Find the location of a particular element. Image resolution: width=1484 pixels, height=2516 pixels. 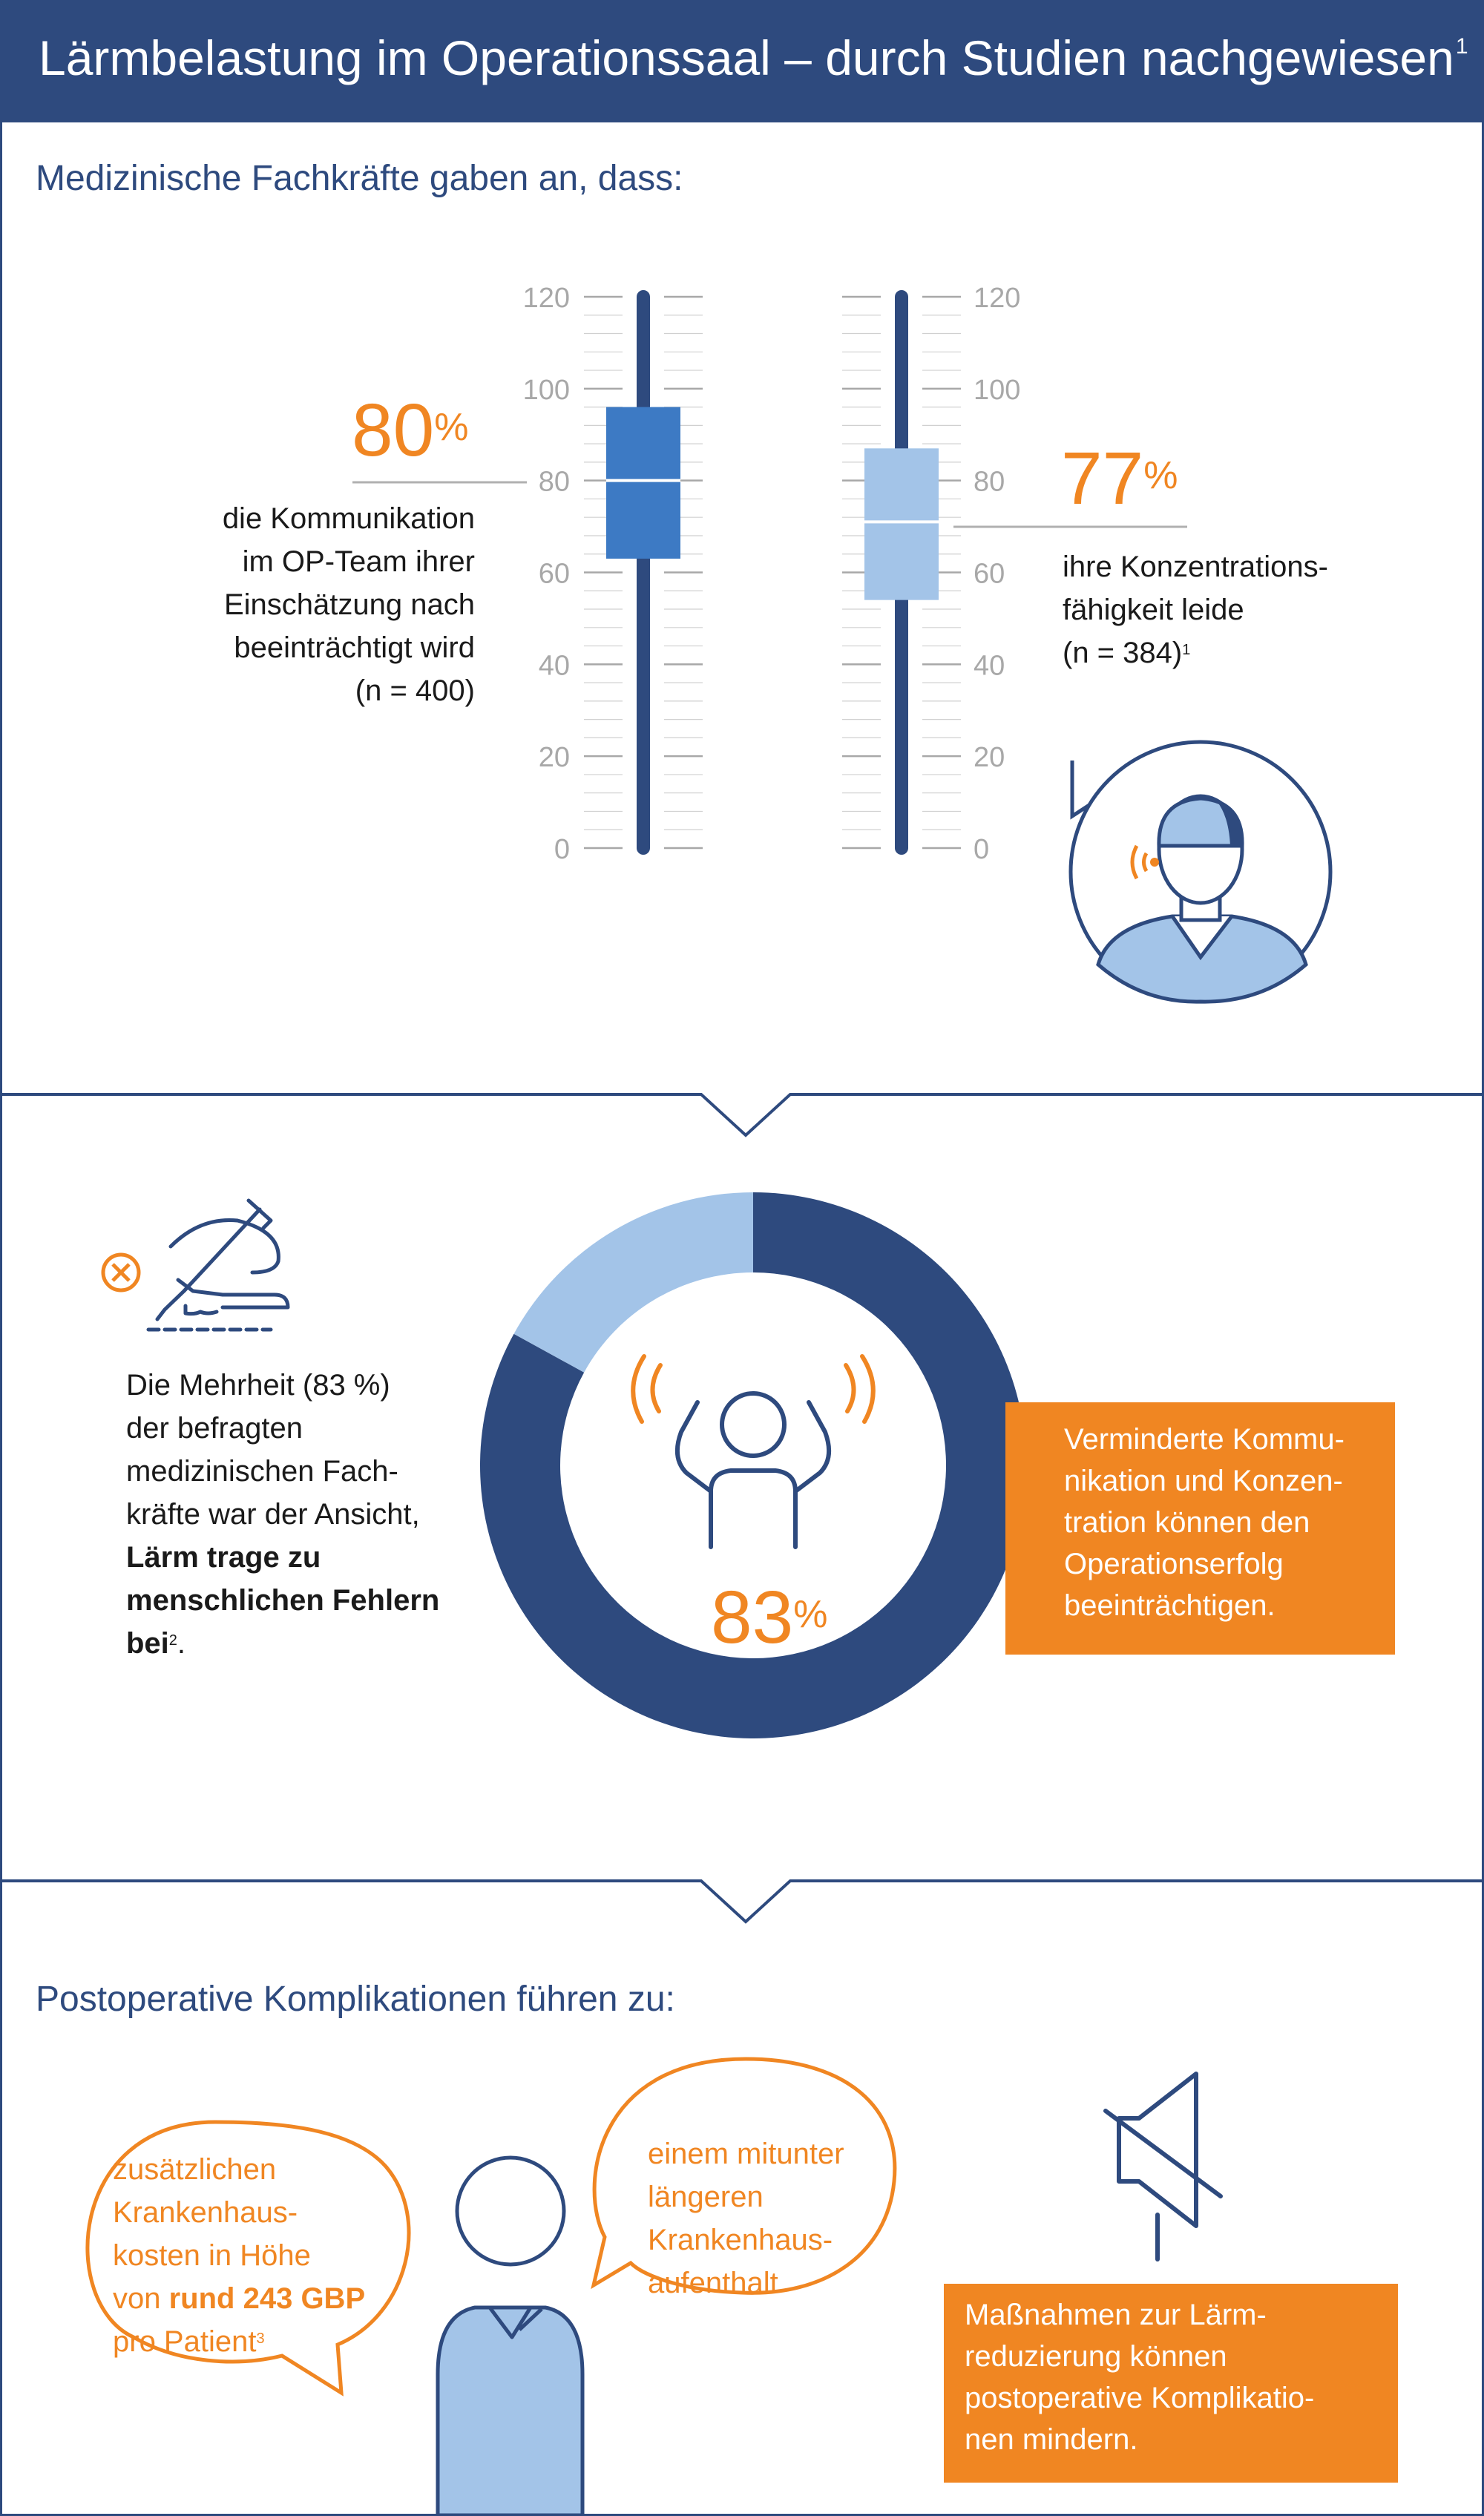

bubble-right-line-4: aufenthalt is located at coordinates (713, 2283).